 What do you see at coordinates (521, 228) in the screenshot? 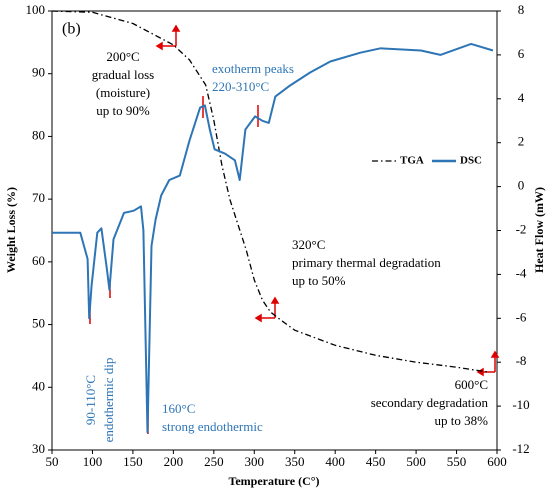
I see `y2-tick-label: -2` at bounding box center [521, 228].